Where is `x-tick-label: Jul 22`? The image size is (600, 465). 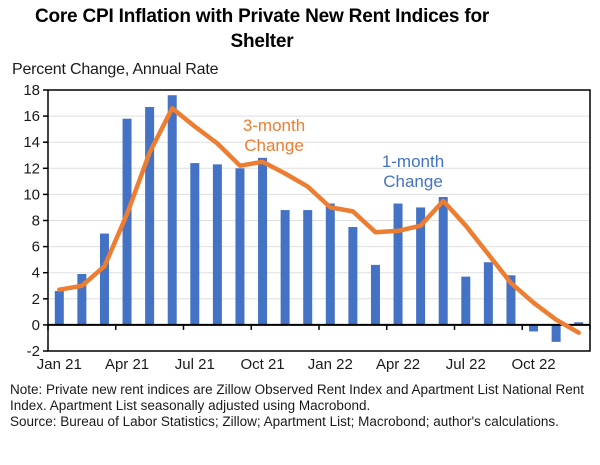 x-tick-label: Jul 22 is located at coordinates (466, 364).